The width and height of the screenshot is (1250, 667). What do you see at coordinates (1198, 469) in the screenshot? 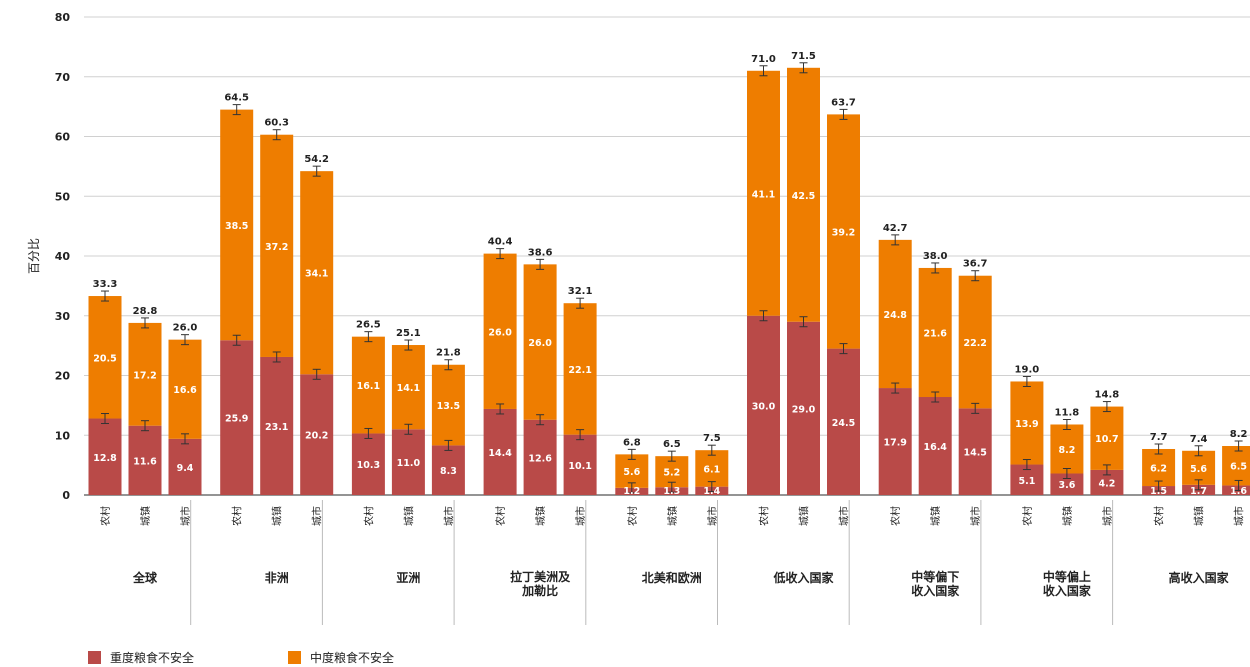
I see `moderate-value-label: 5.6` at bounding box center [1198, 469].